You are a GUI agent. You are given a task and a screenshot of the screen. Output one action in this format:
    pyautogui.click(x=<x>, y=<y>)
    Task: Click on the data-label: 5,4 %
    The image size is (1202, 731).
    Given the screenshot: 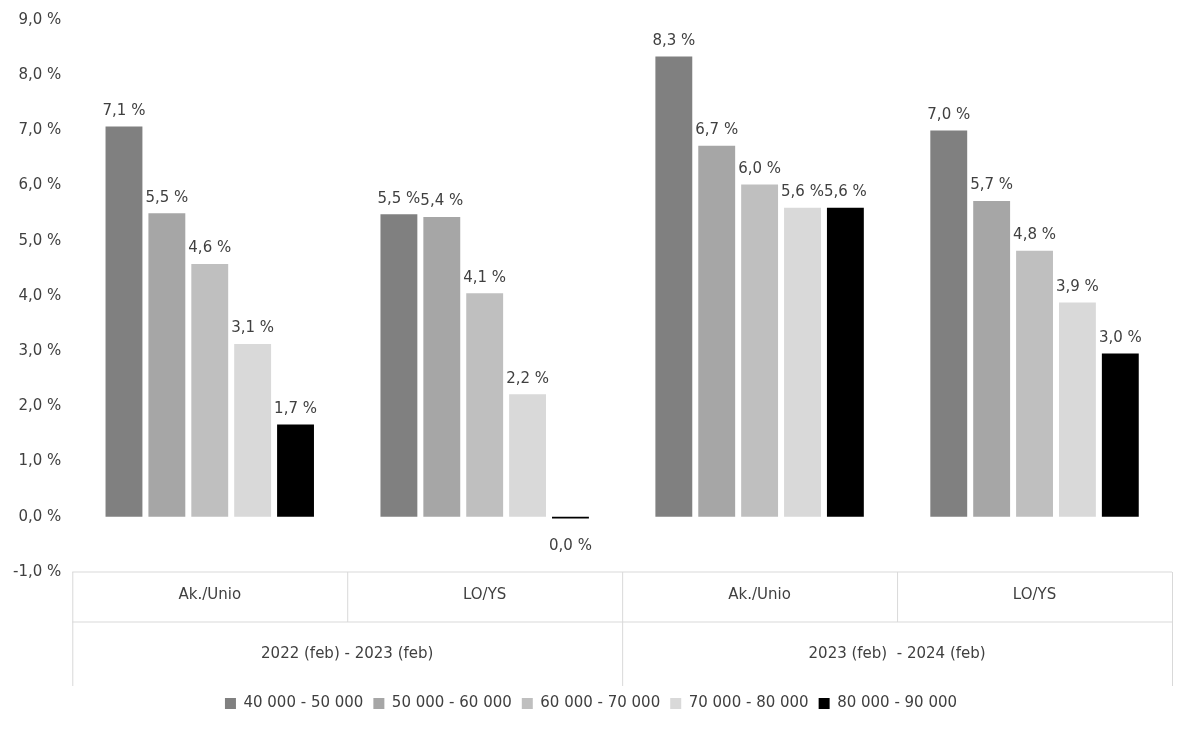 What is the action you would take?
    pyautogui.click(x=442, y=200)
    